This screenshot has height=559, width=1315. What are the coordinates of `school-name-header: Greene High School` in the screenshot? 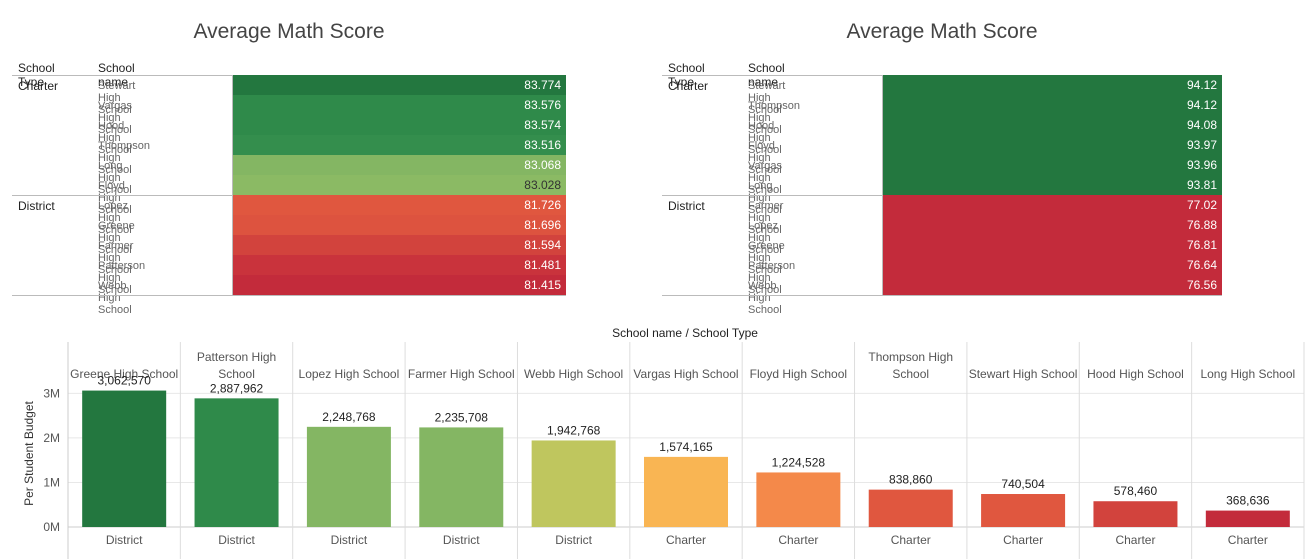 It's located at (124, 374).